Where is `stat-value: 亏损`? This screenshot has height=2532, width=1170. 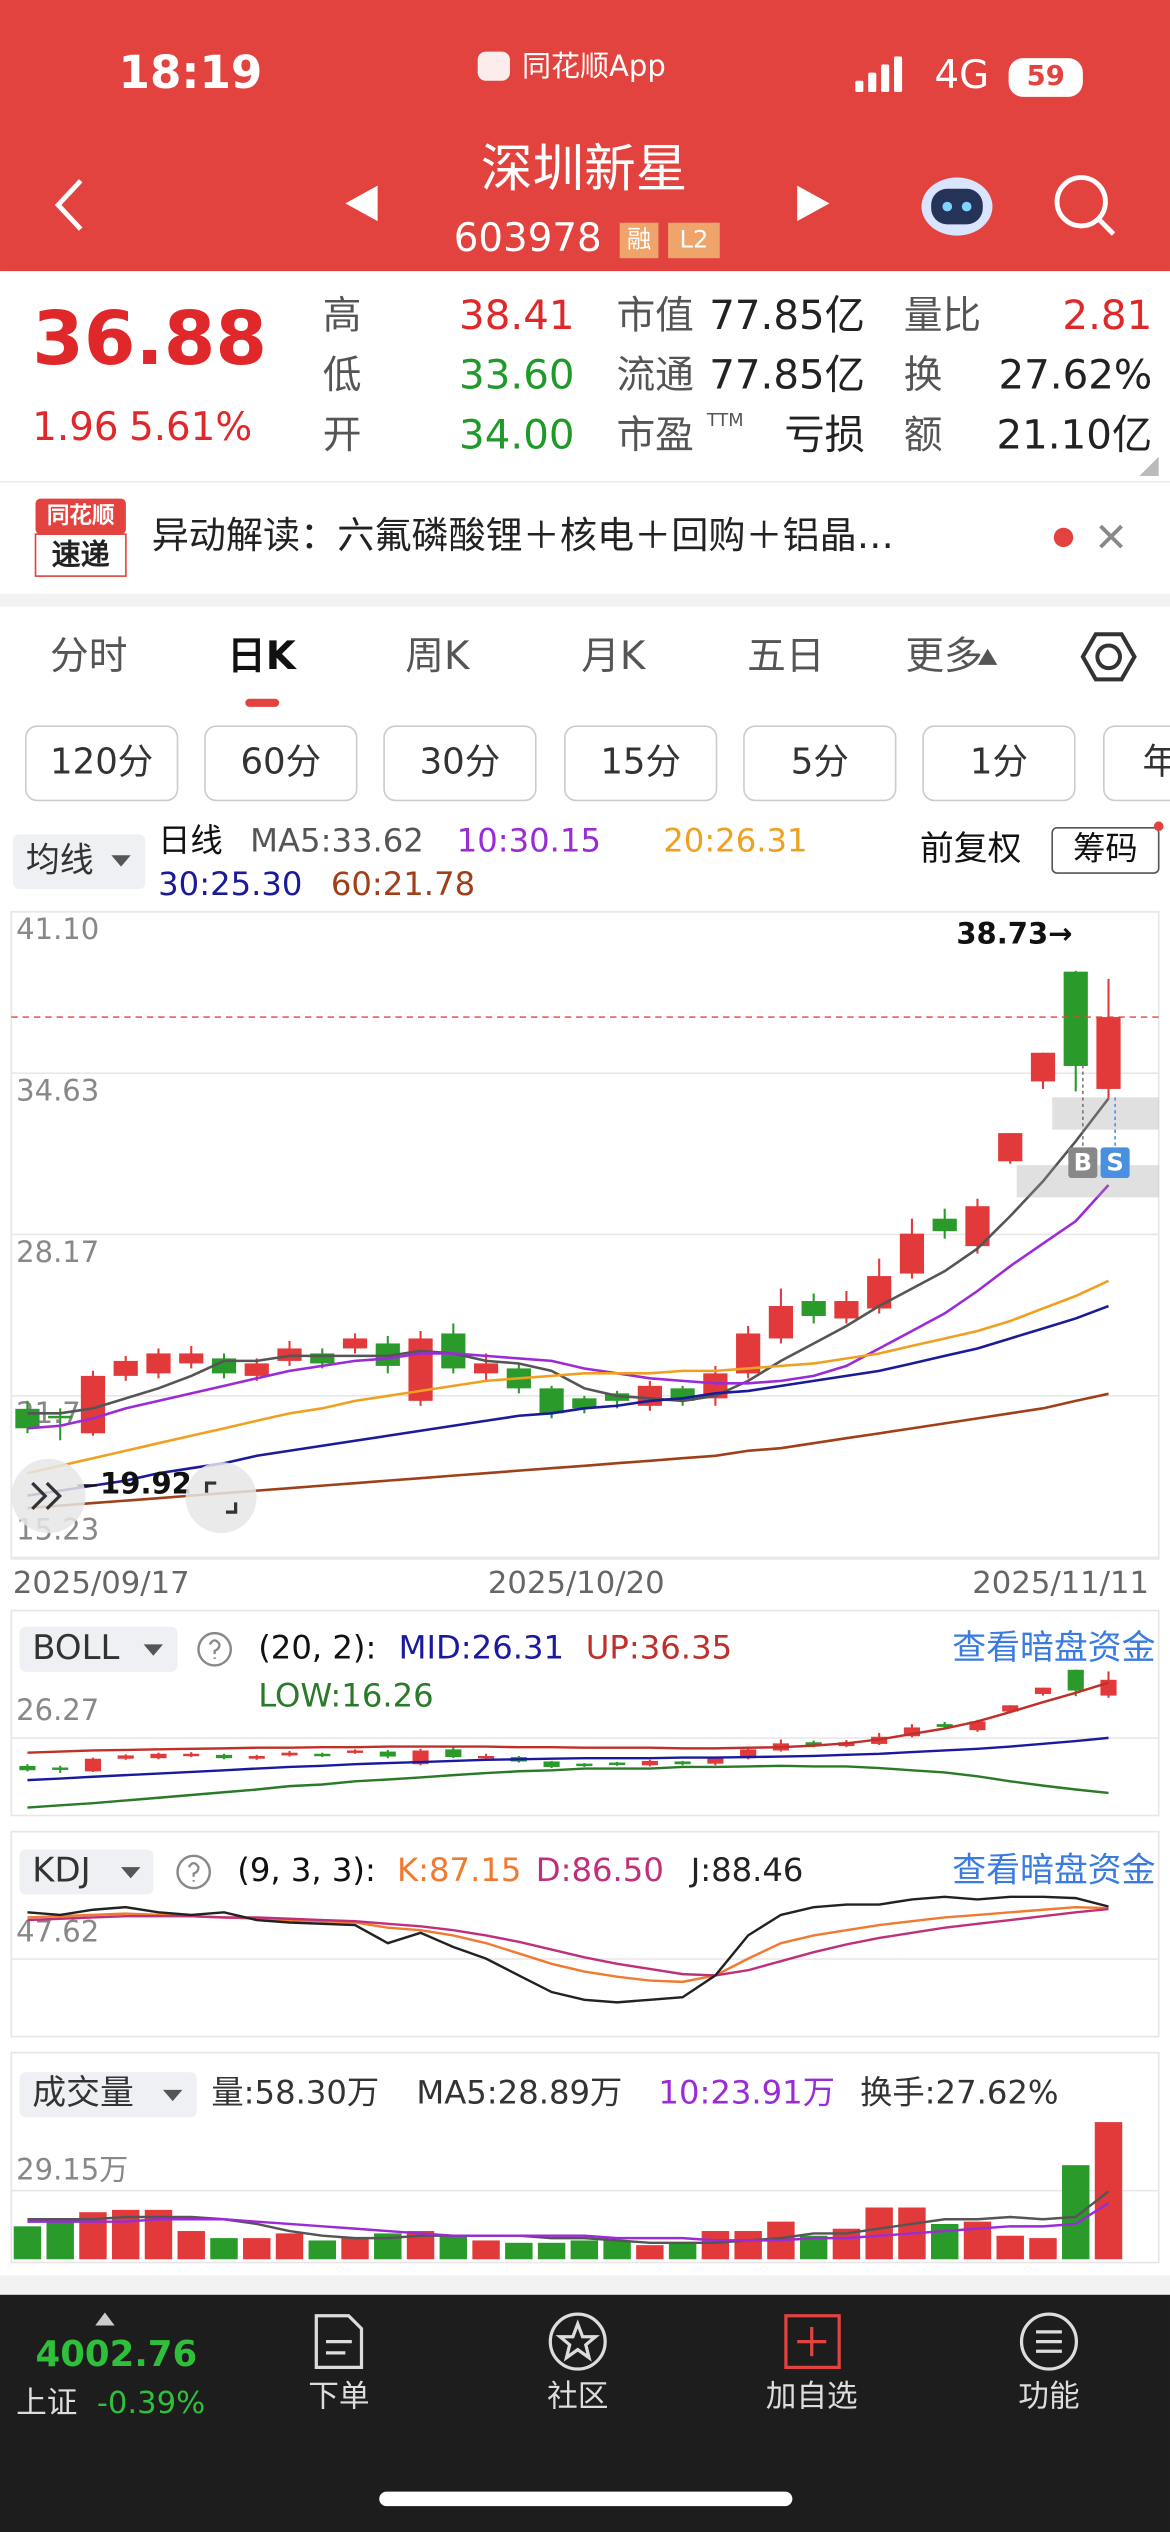 stat-value: 亏损 is located at coordinates (824, 434).